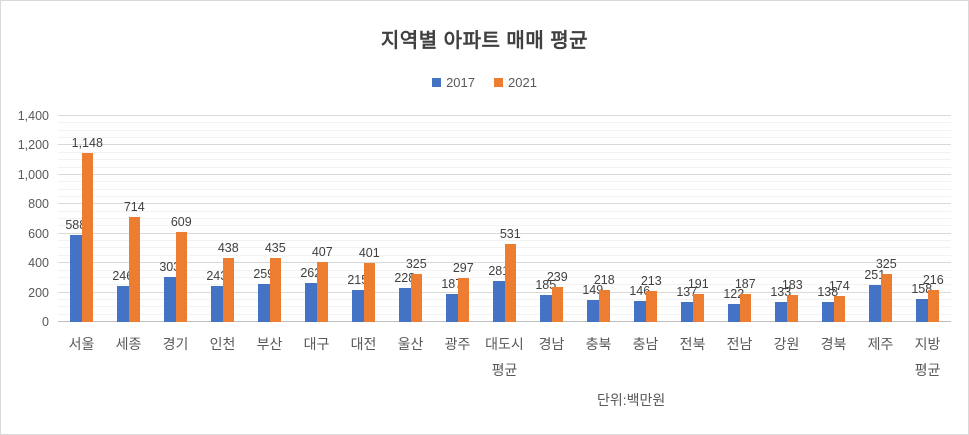 The width and height of the screenshot is (969, 435). I want to click on legend-label-2021: 2021, so click(522, 82).